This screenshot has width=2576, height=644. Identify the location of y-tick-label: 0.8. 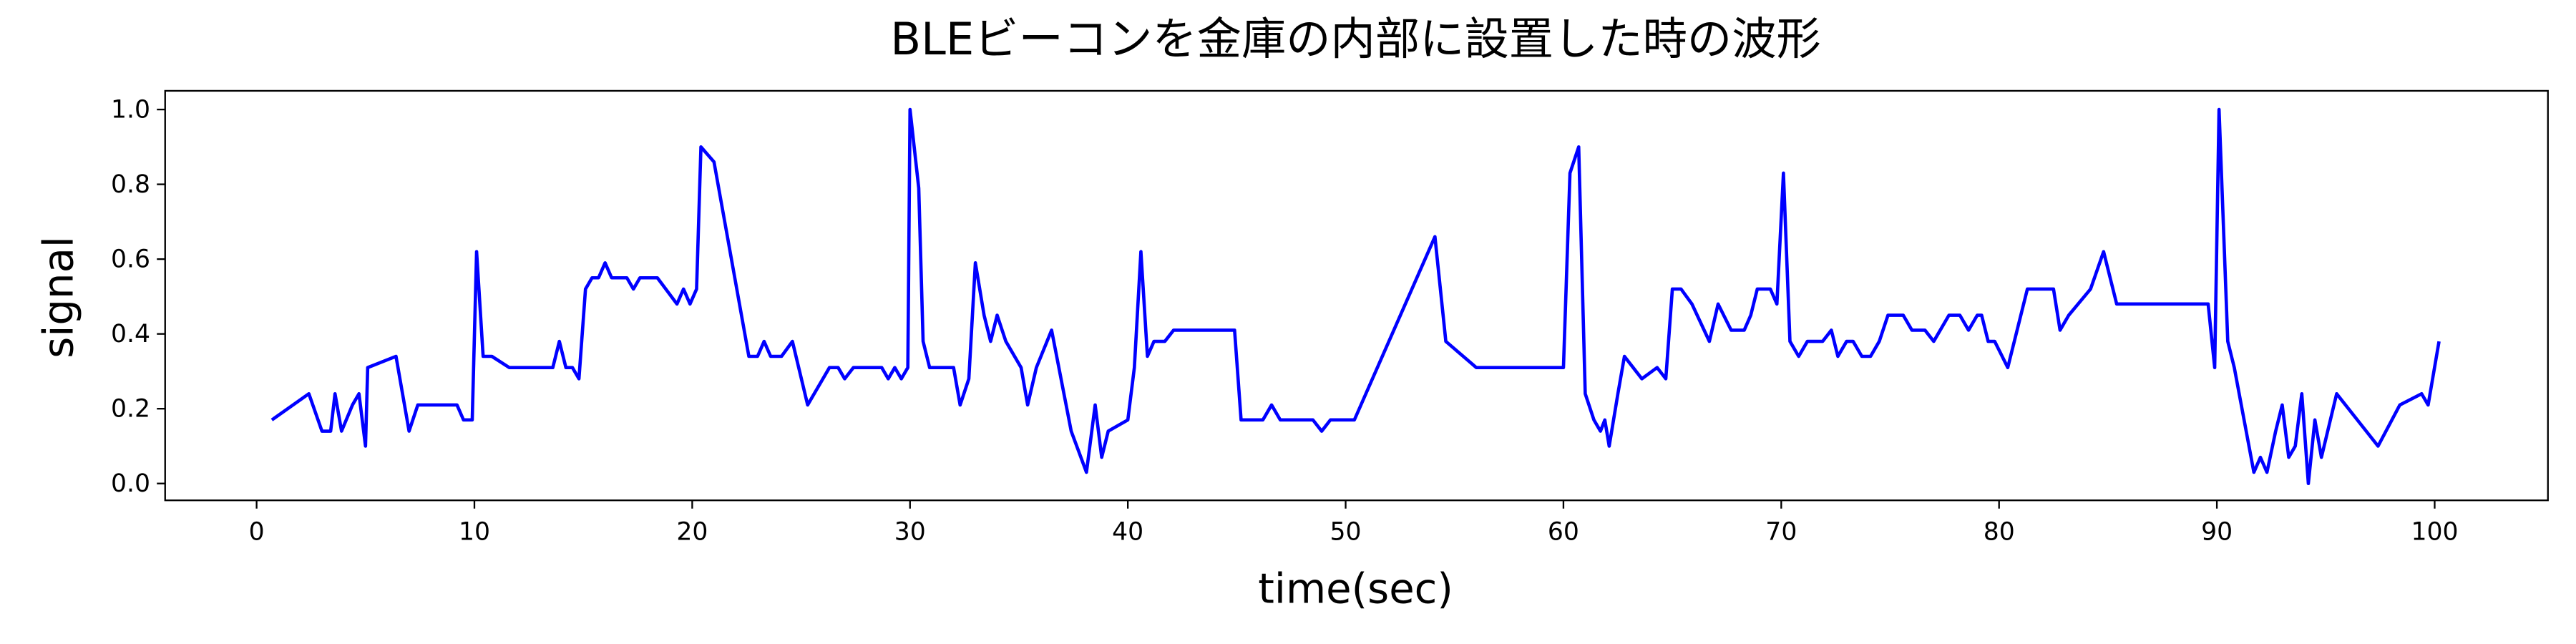
(130, 184).